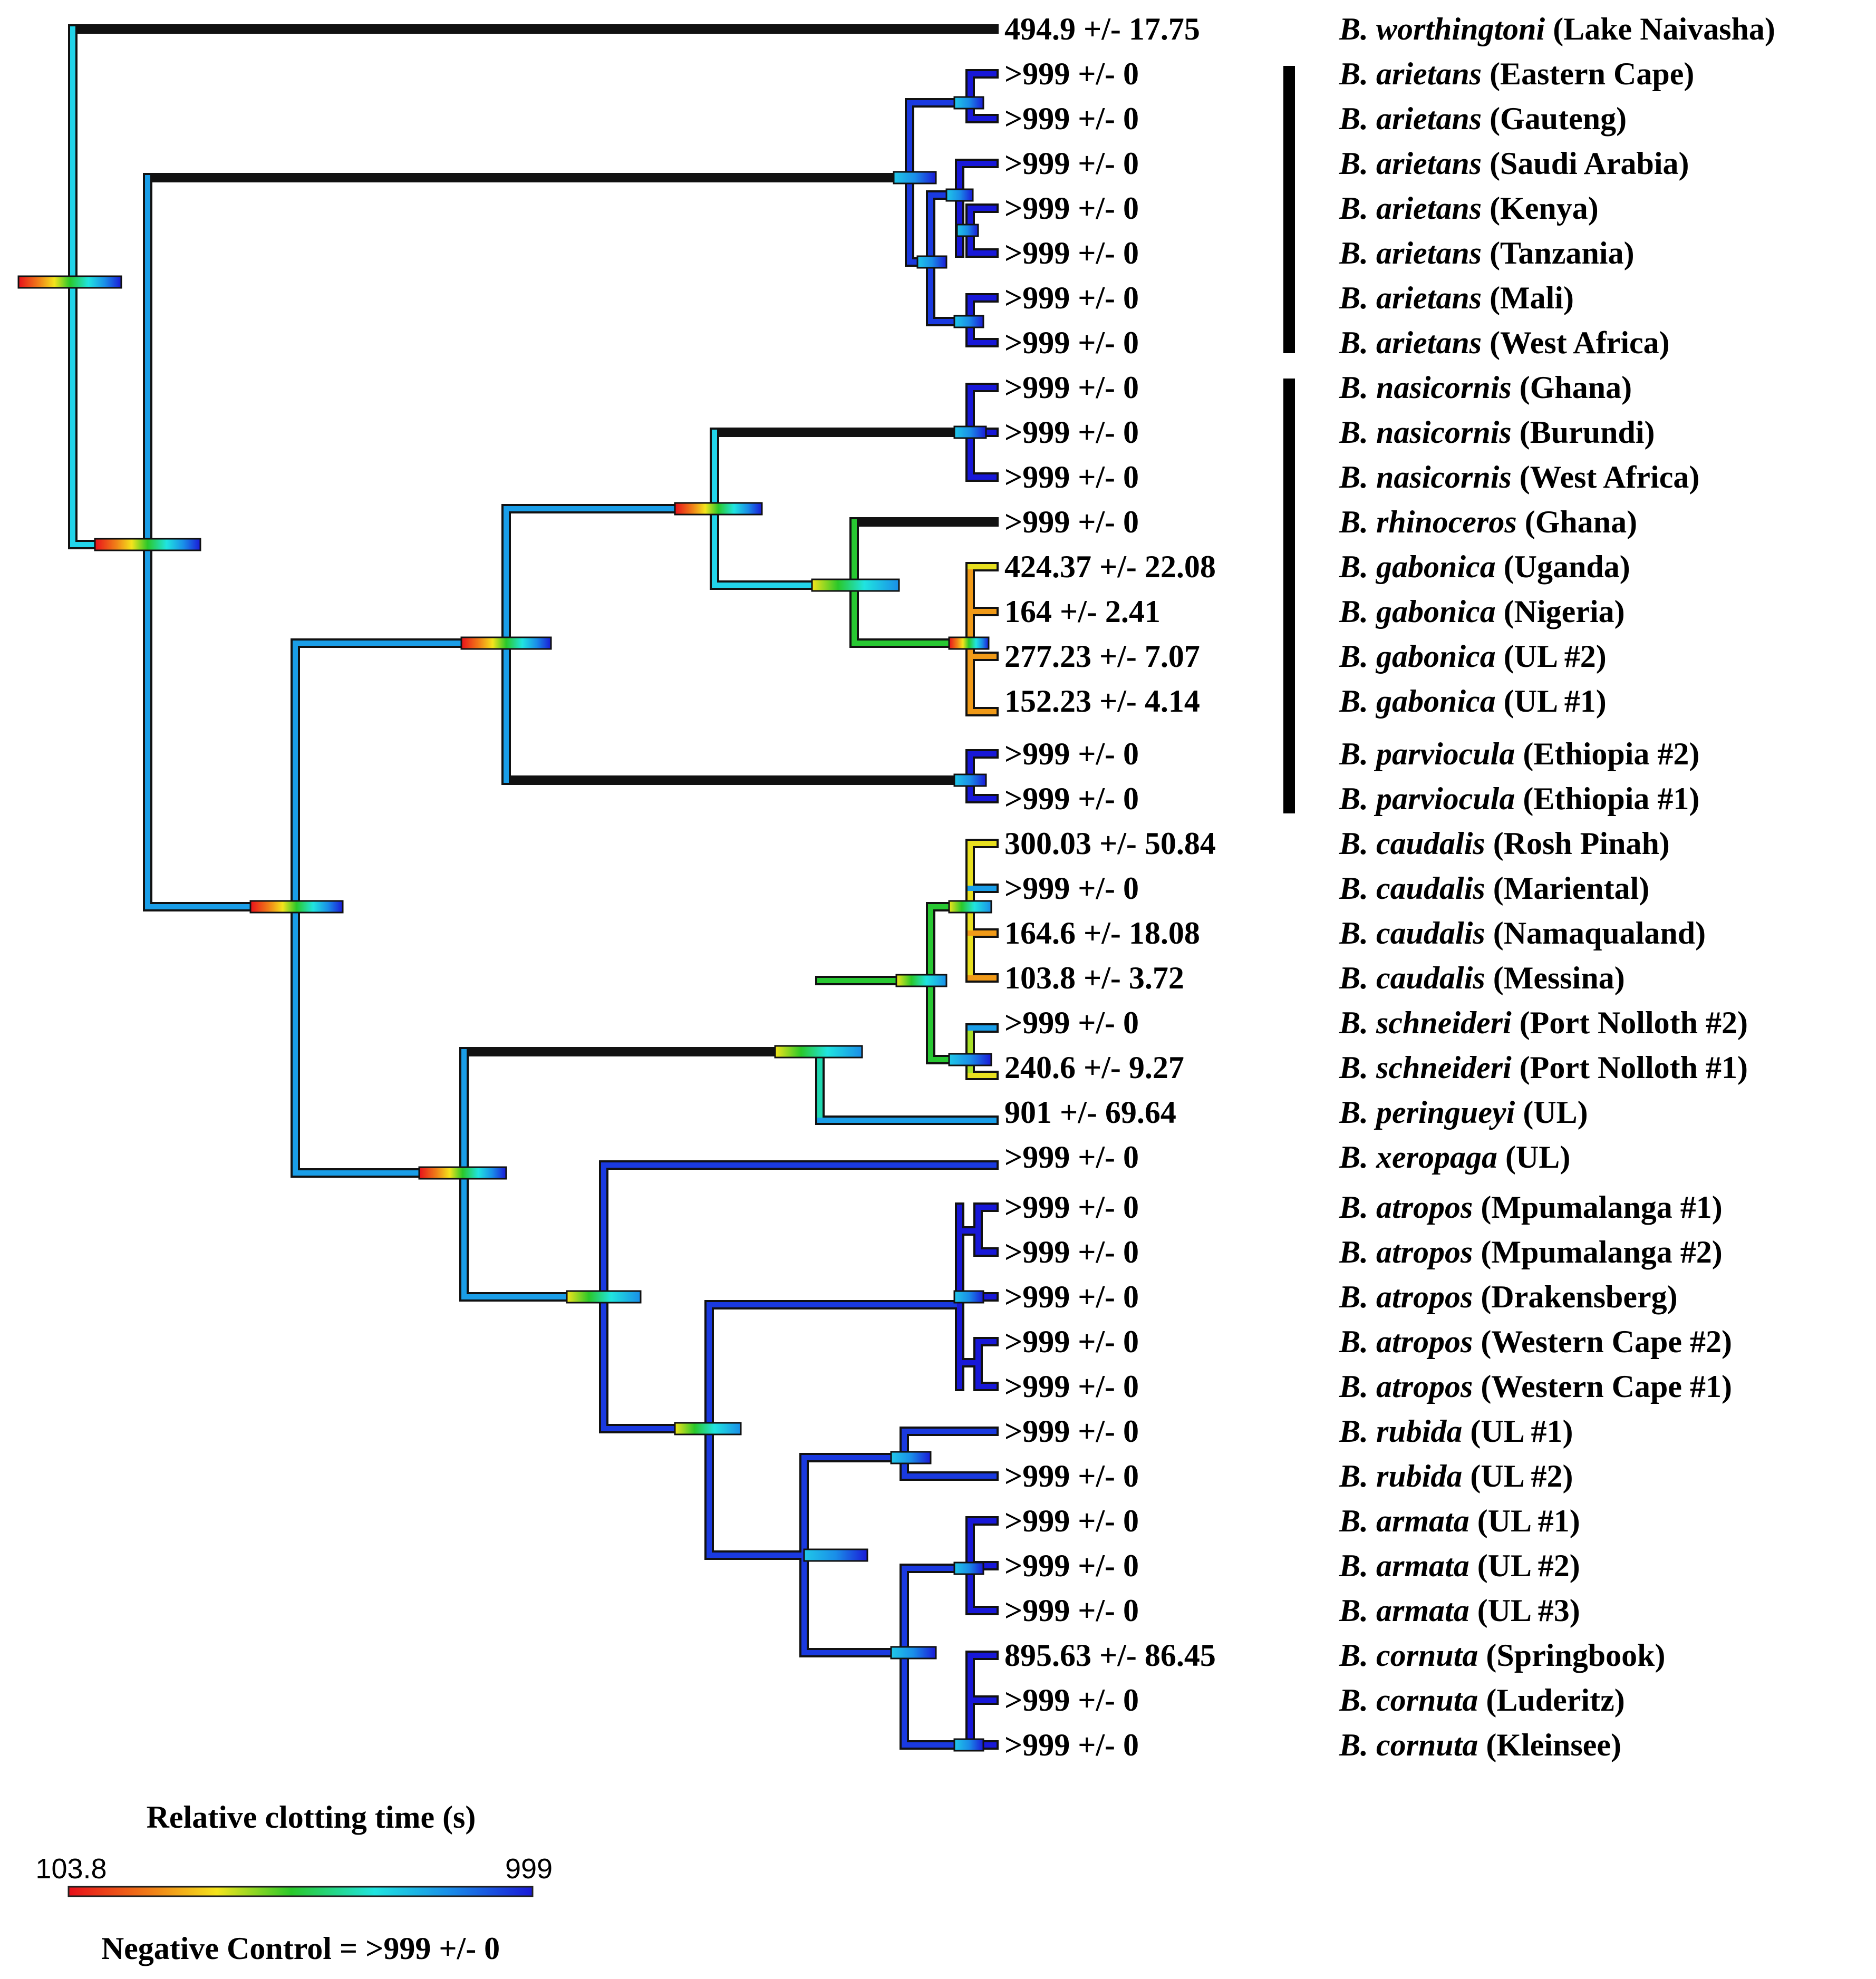  I want to click on taxon-name: B. cornuta, so click(1408, 1700).